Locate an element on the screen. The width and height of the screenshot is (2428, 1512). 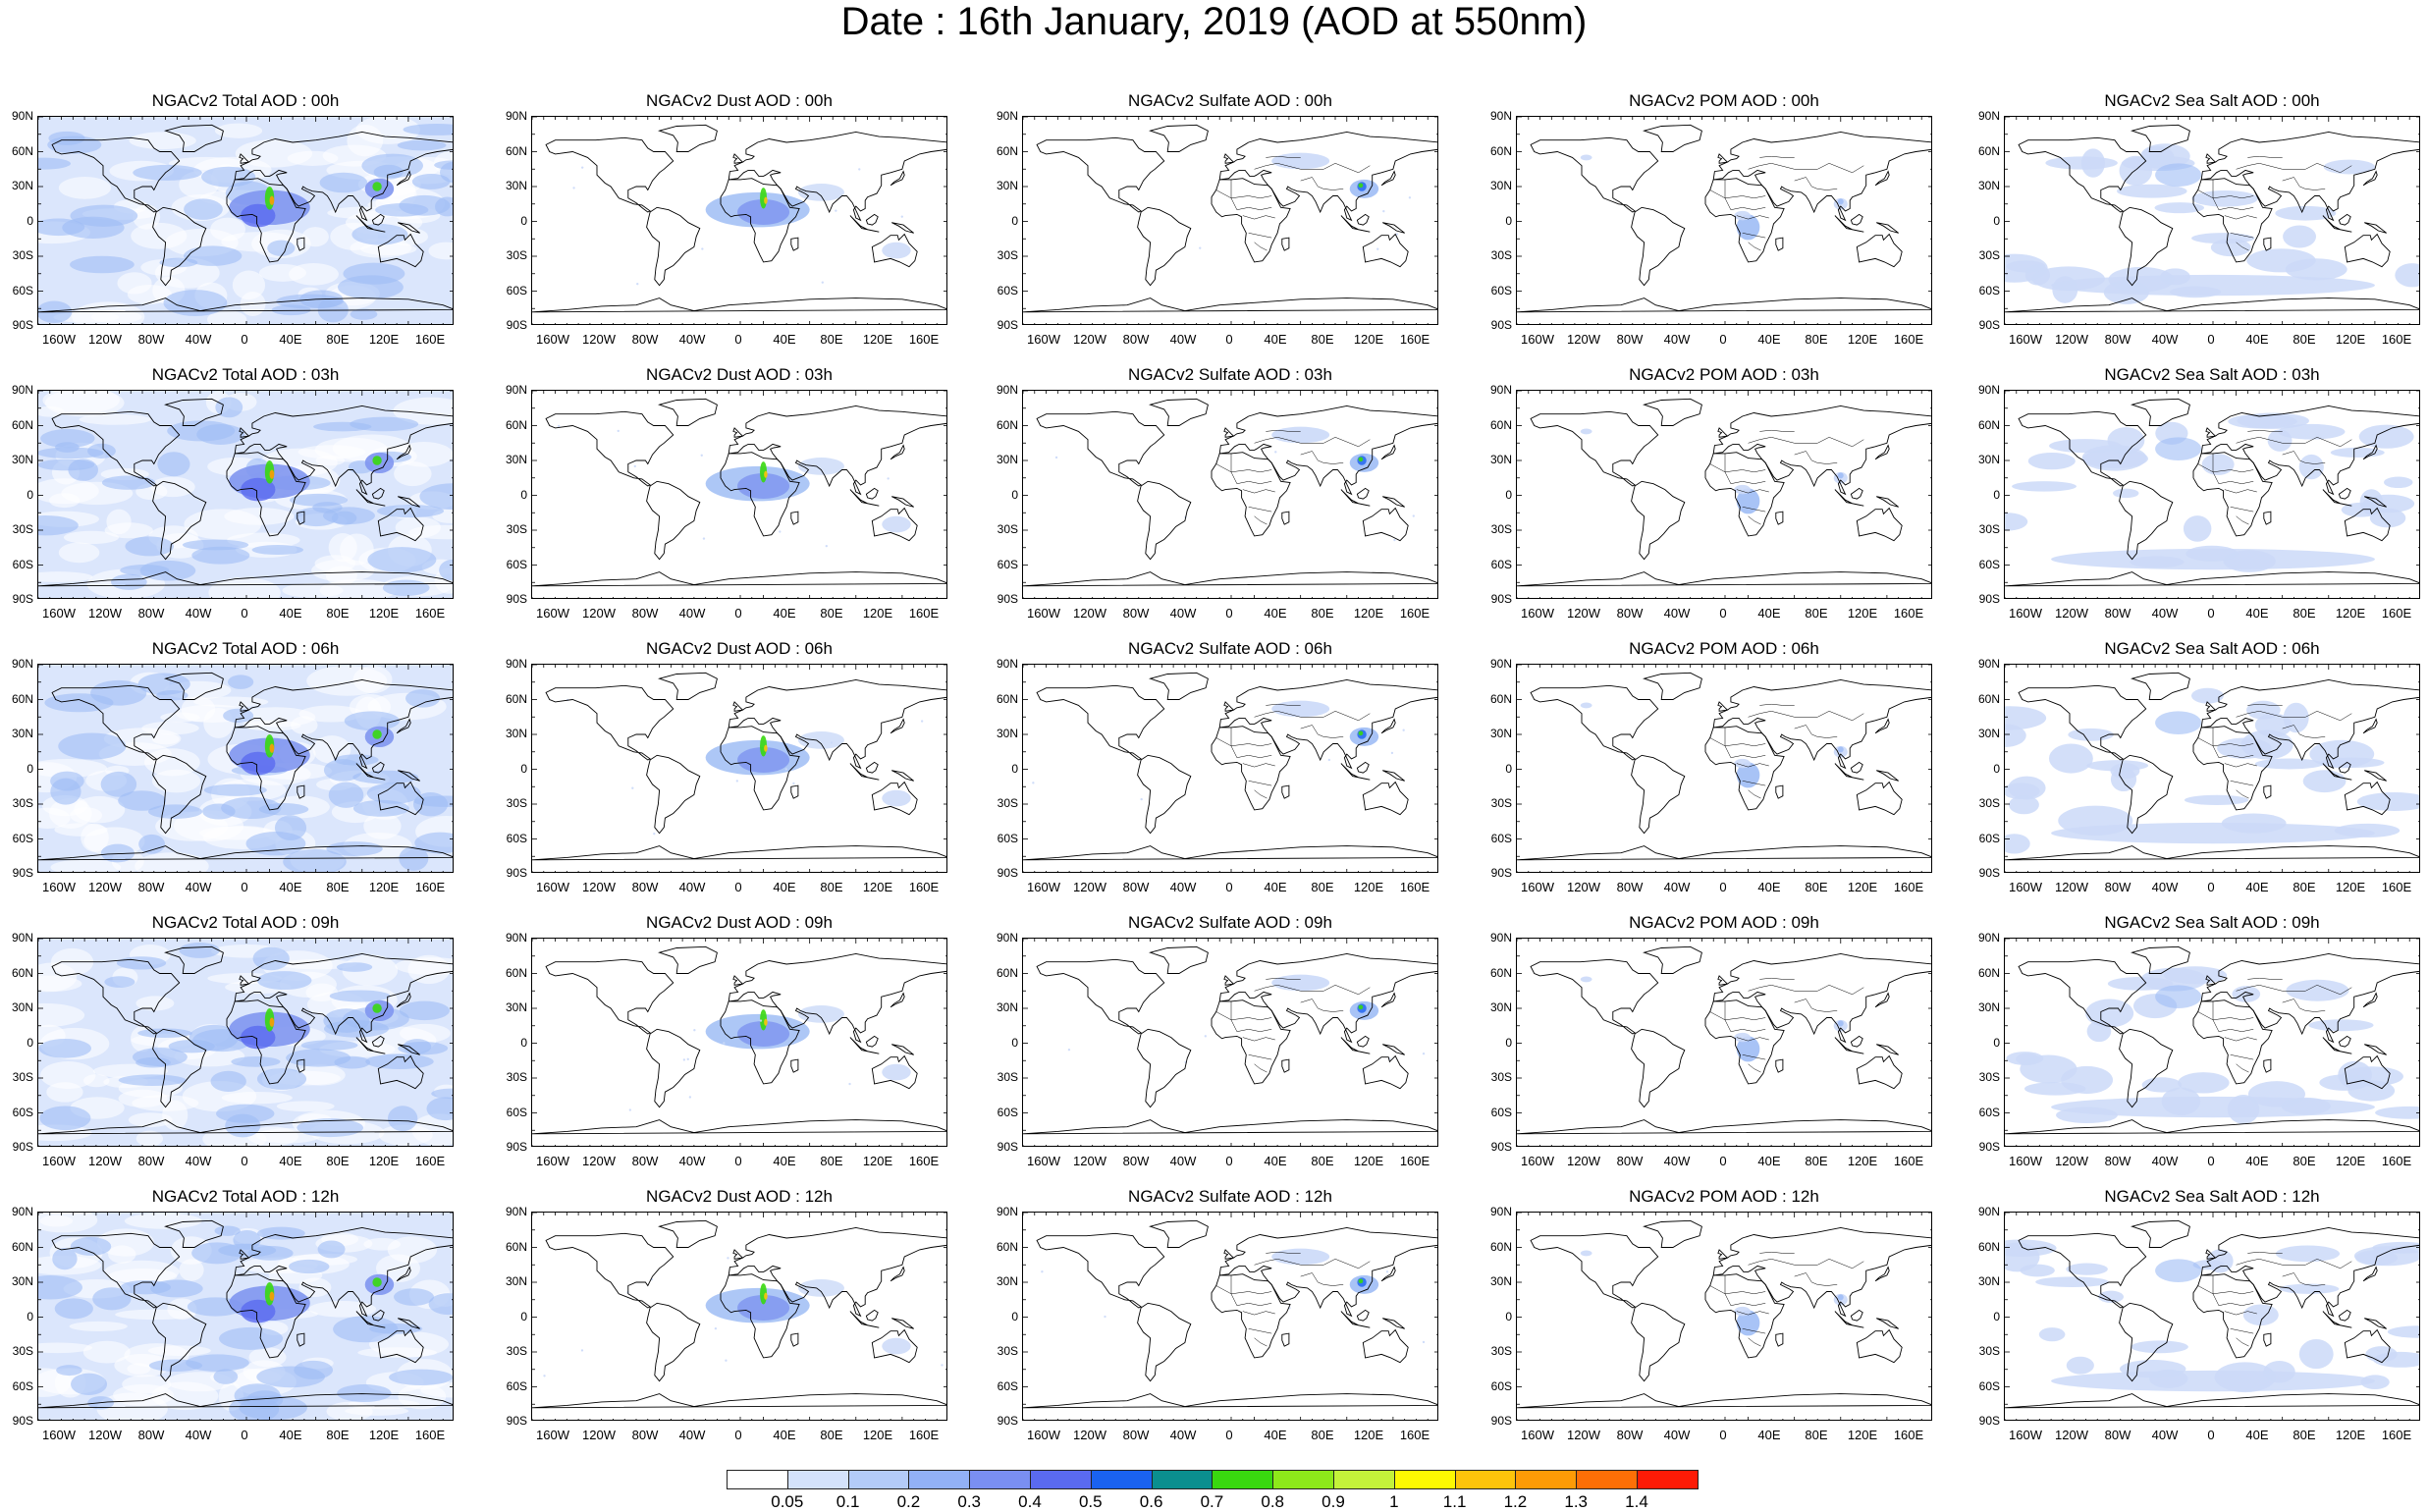
world-map is located at coordinates (1724, 495).